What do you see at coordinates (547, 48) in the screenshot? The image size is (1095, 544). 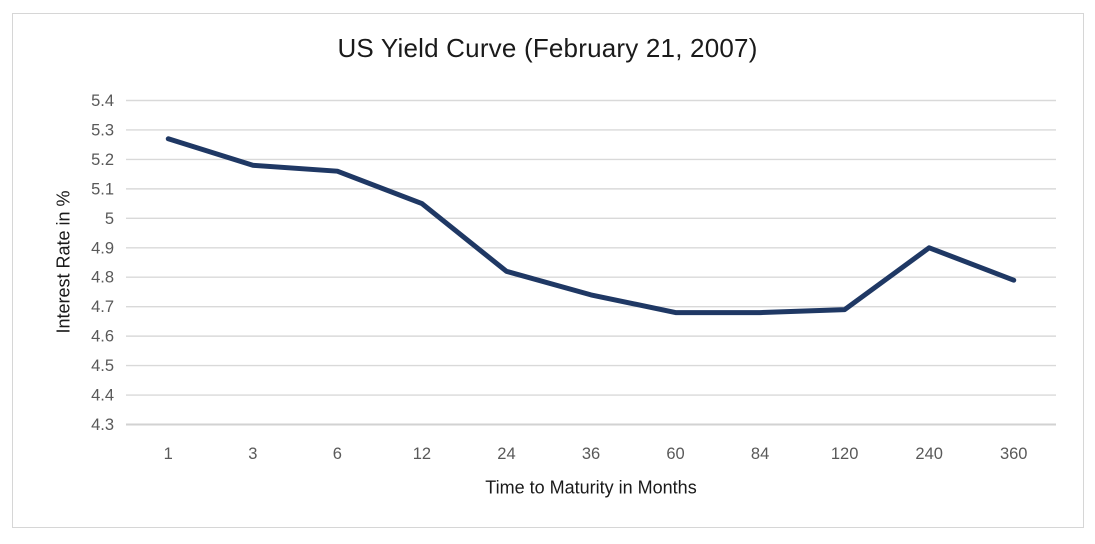 I see `chart-title: US Yield Curve (February 21, 2007)` at bounding box center [547, 48].